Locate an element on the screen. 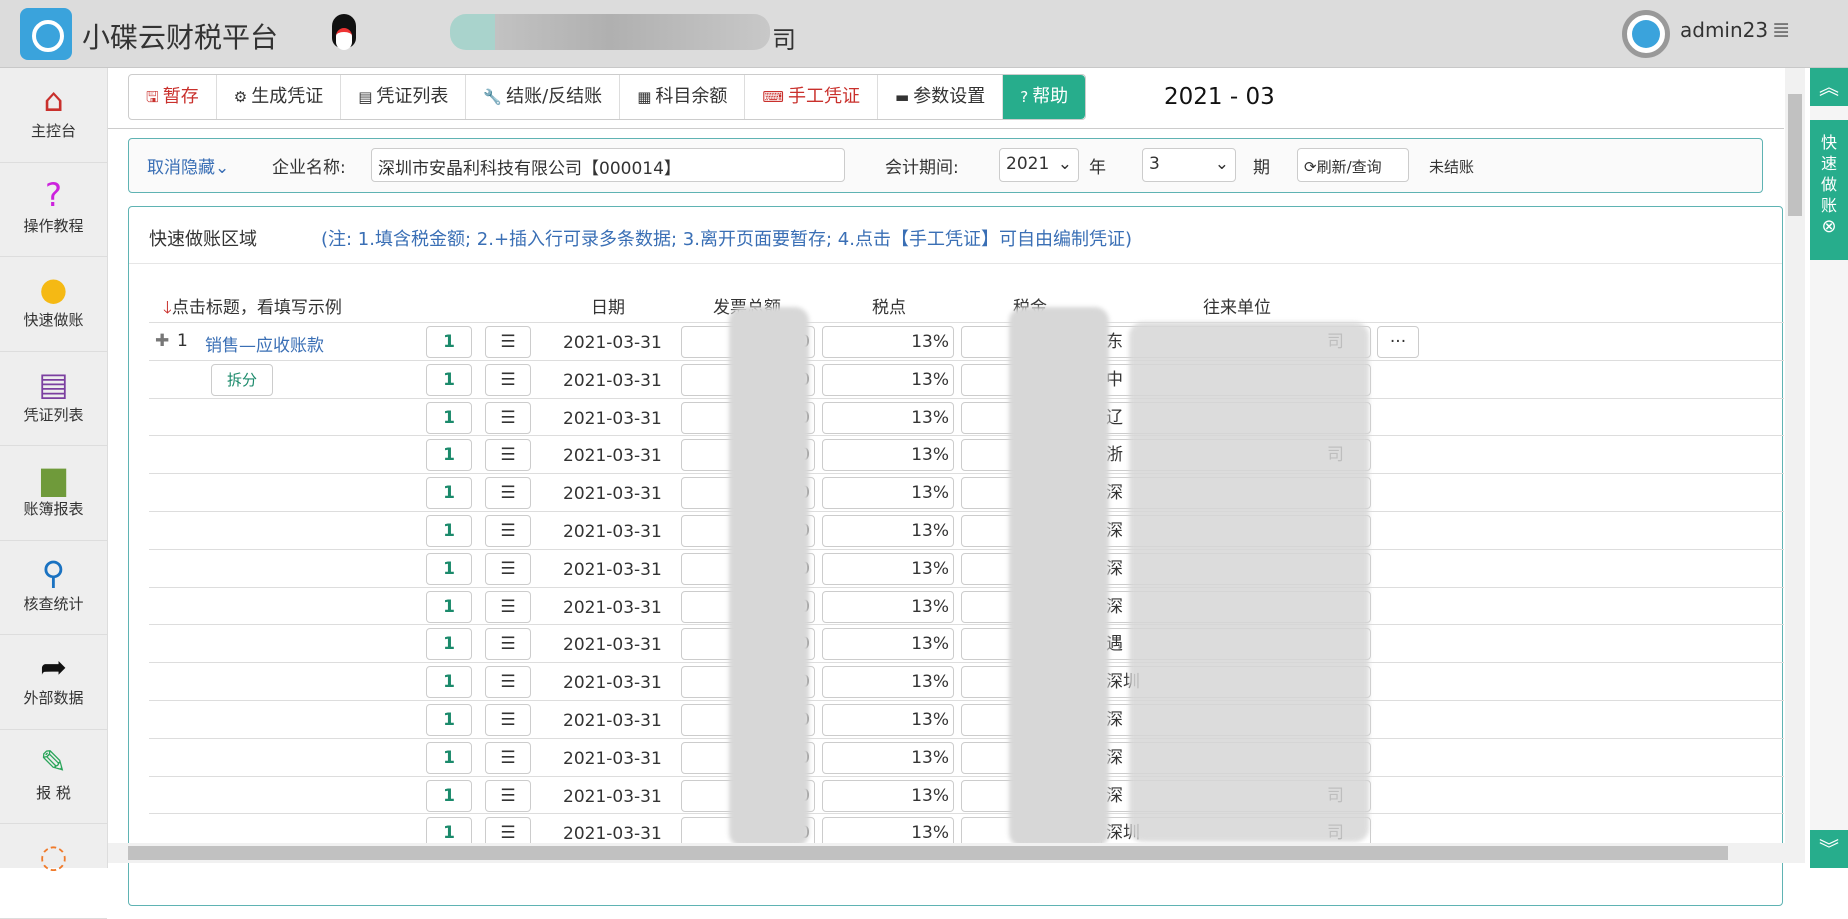  toolbar-button: ▦ 科目余额 is located at coordinates (683, 97).